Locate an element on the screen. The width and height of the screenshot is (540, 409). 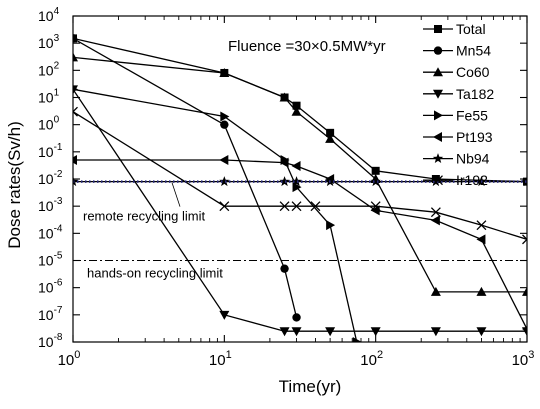
x-axis-label: Time(yr) is located at coordinates (310, 386).